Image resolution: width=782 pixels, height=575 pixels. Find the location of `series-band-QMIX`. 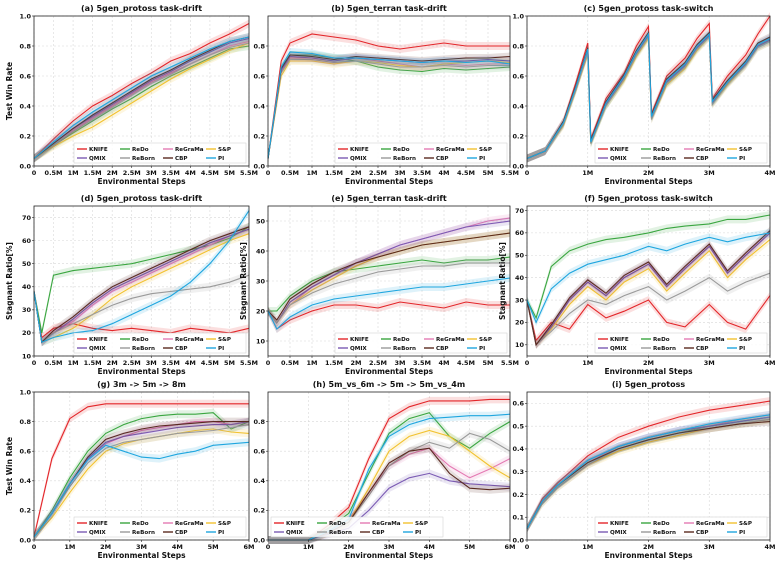

series-band-QMIX is located at coordinates (389, 272).